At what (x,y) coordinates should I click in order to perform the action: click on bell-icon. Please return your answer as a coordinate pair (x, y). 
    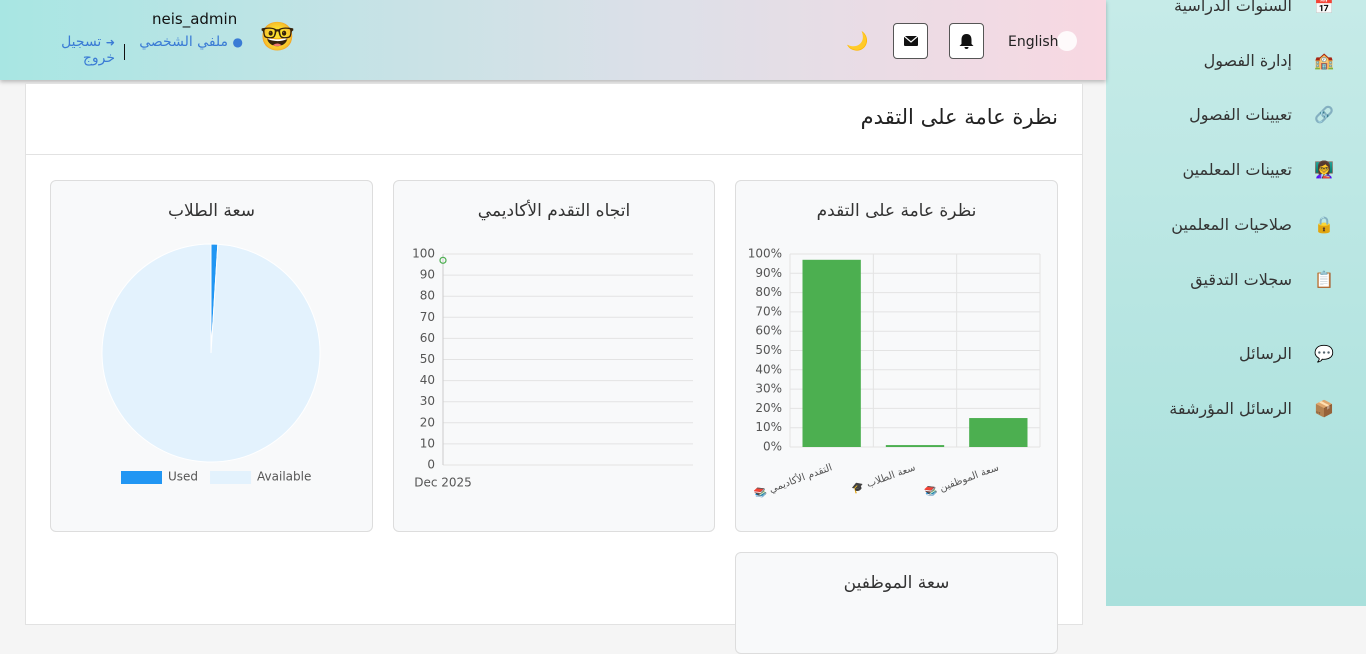
    Looking at the image, I should click on (966, 41).